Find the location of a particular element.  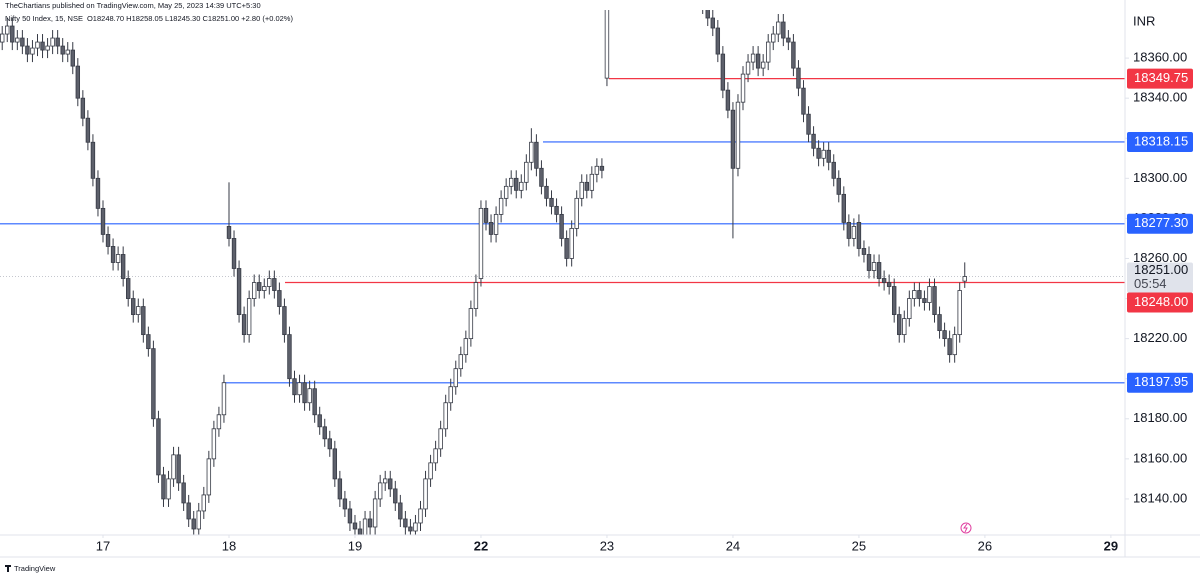

footer-logo is located at coordinates (8, 568).